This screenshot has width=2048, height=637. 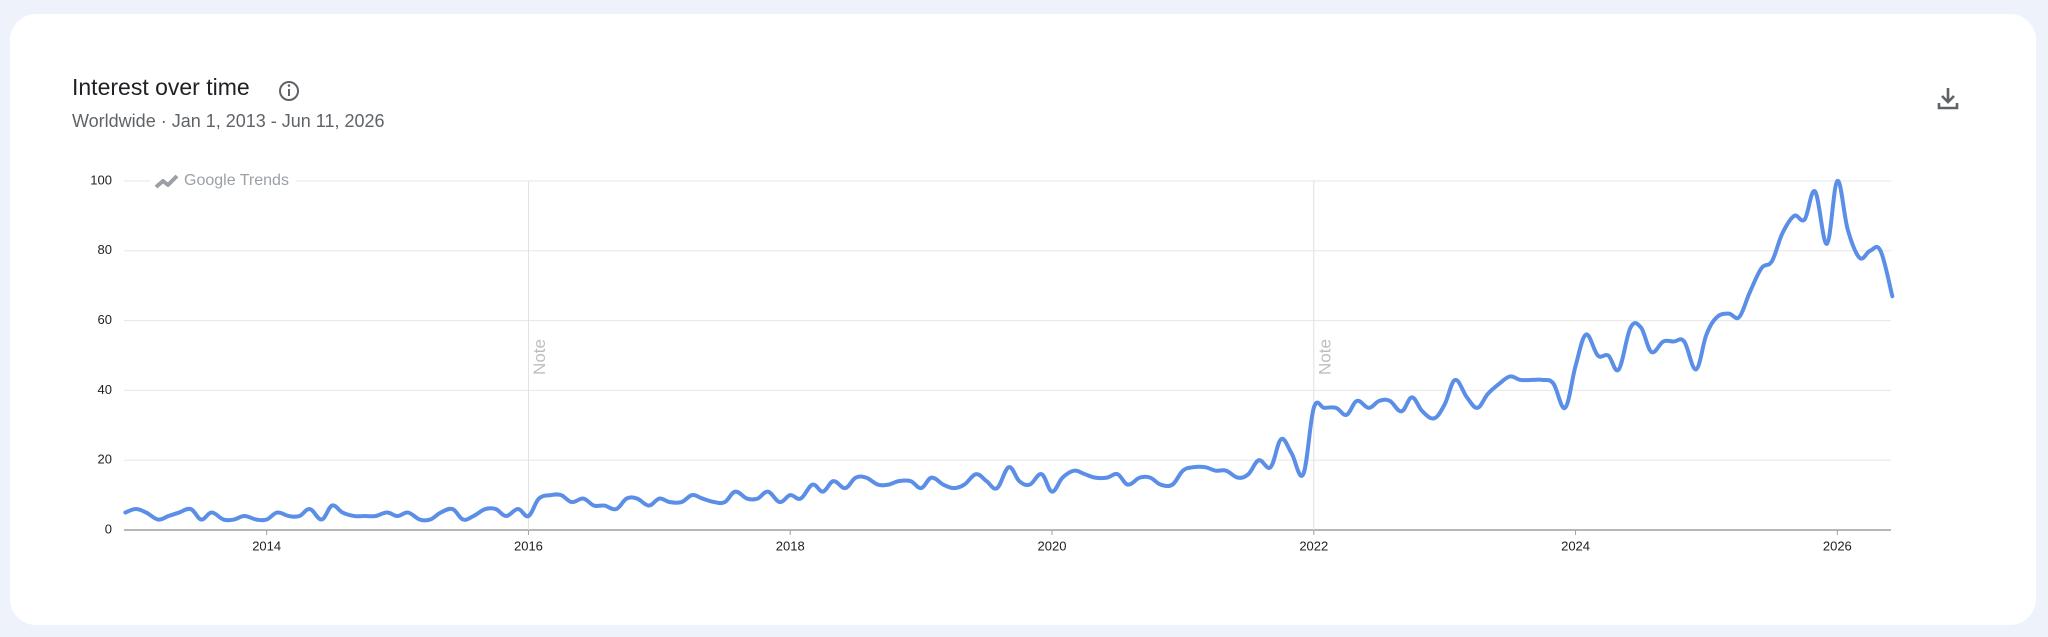 I want to click on y-tick-label: 80, so click(x=105, y=249).